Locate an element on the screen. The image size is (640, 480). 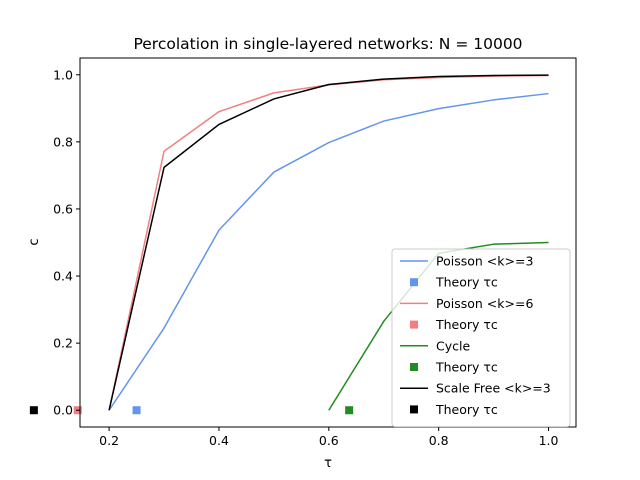
x-tick-label: 0.4 is located at coordinates (219, 440).